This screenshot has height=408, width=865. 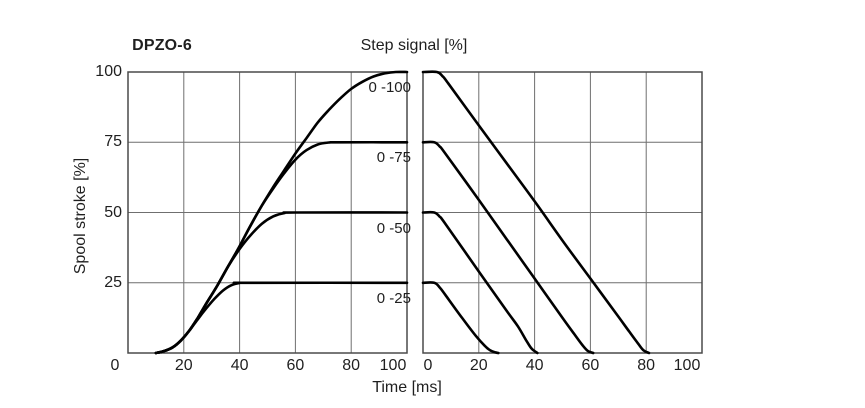 I want to click on curve-label-75: 0 -75, so click(x=393, y=158).